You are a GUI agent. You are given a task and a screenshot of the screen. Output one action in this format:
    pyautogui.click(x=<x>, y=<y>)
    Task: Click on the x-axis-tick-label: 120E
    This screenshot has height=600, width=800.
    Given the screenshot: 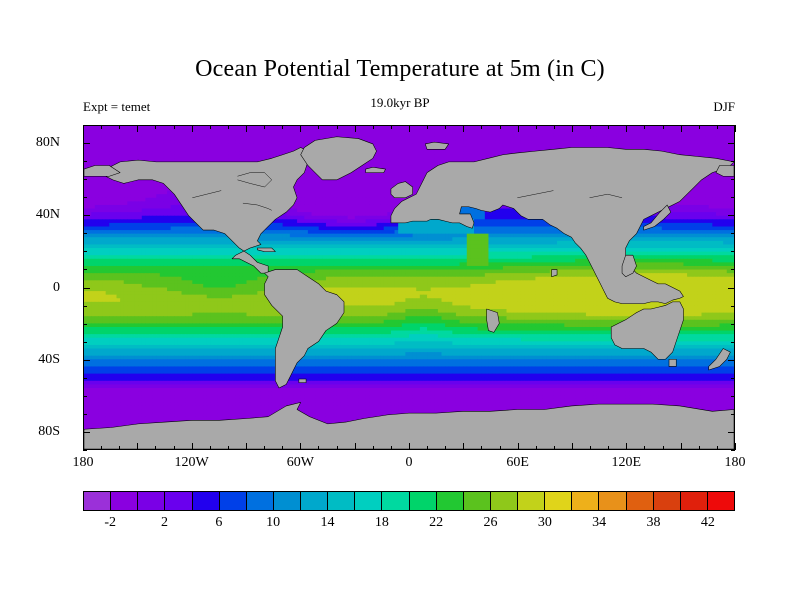 What is the action you would take?
    pyautogui.click(x=626, y=462)
    